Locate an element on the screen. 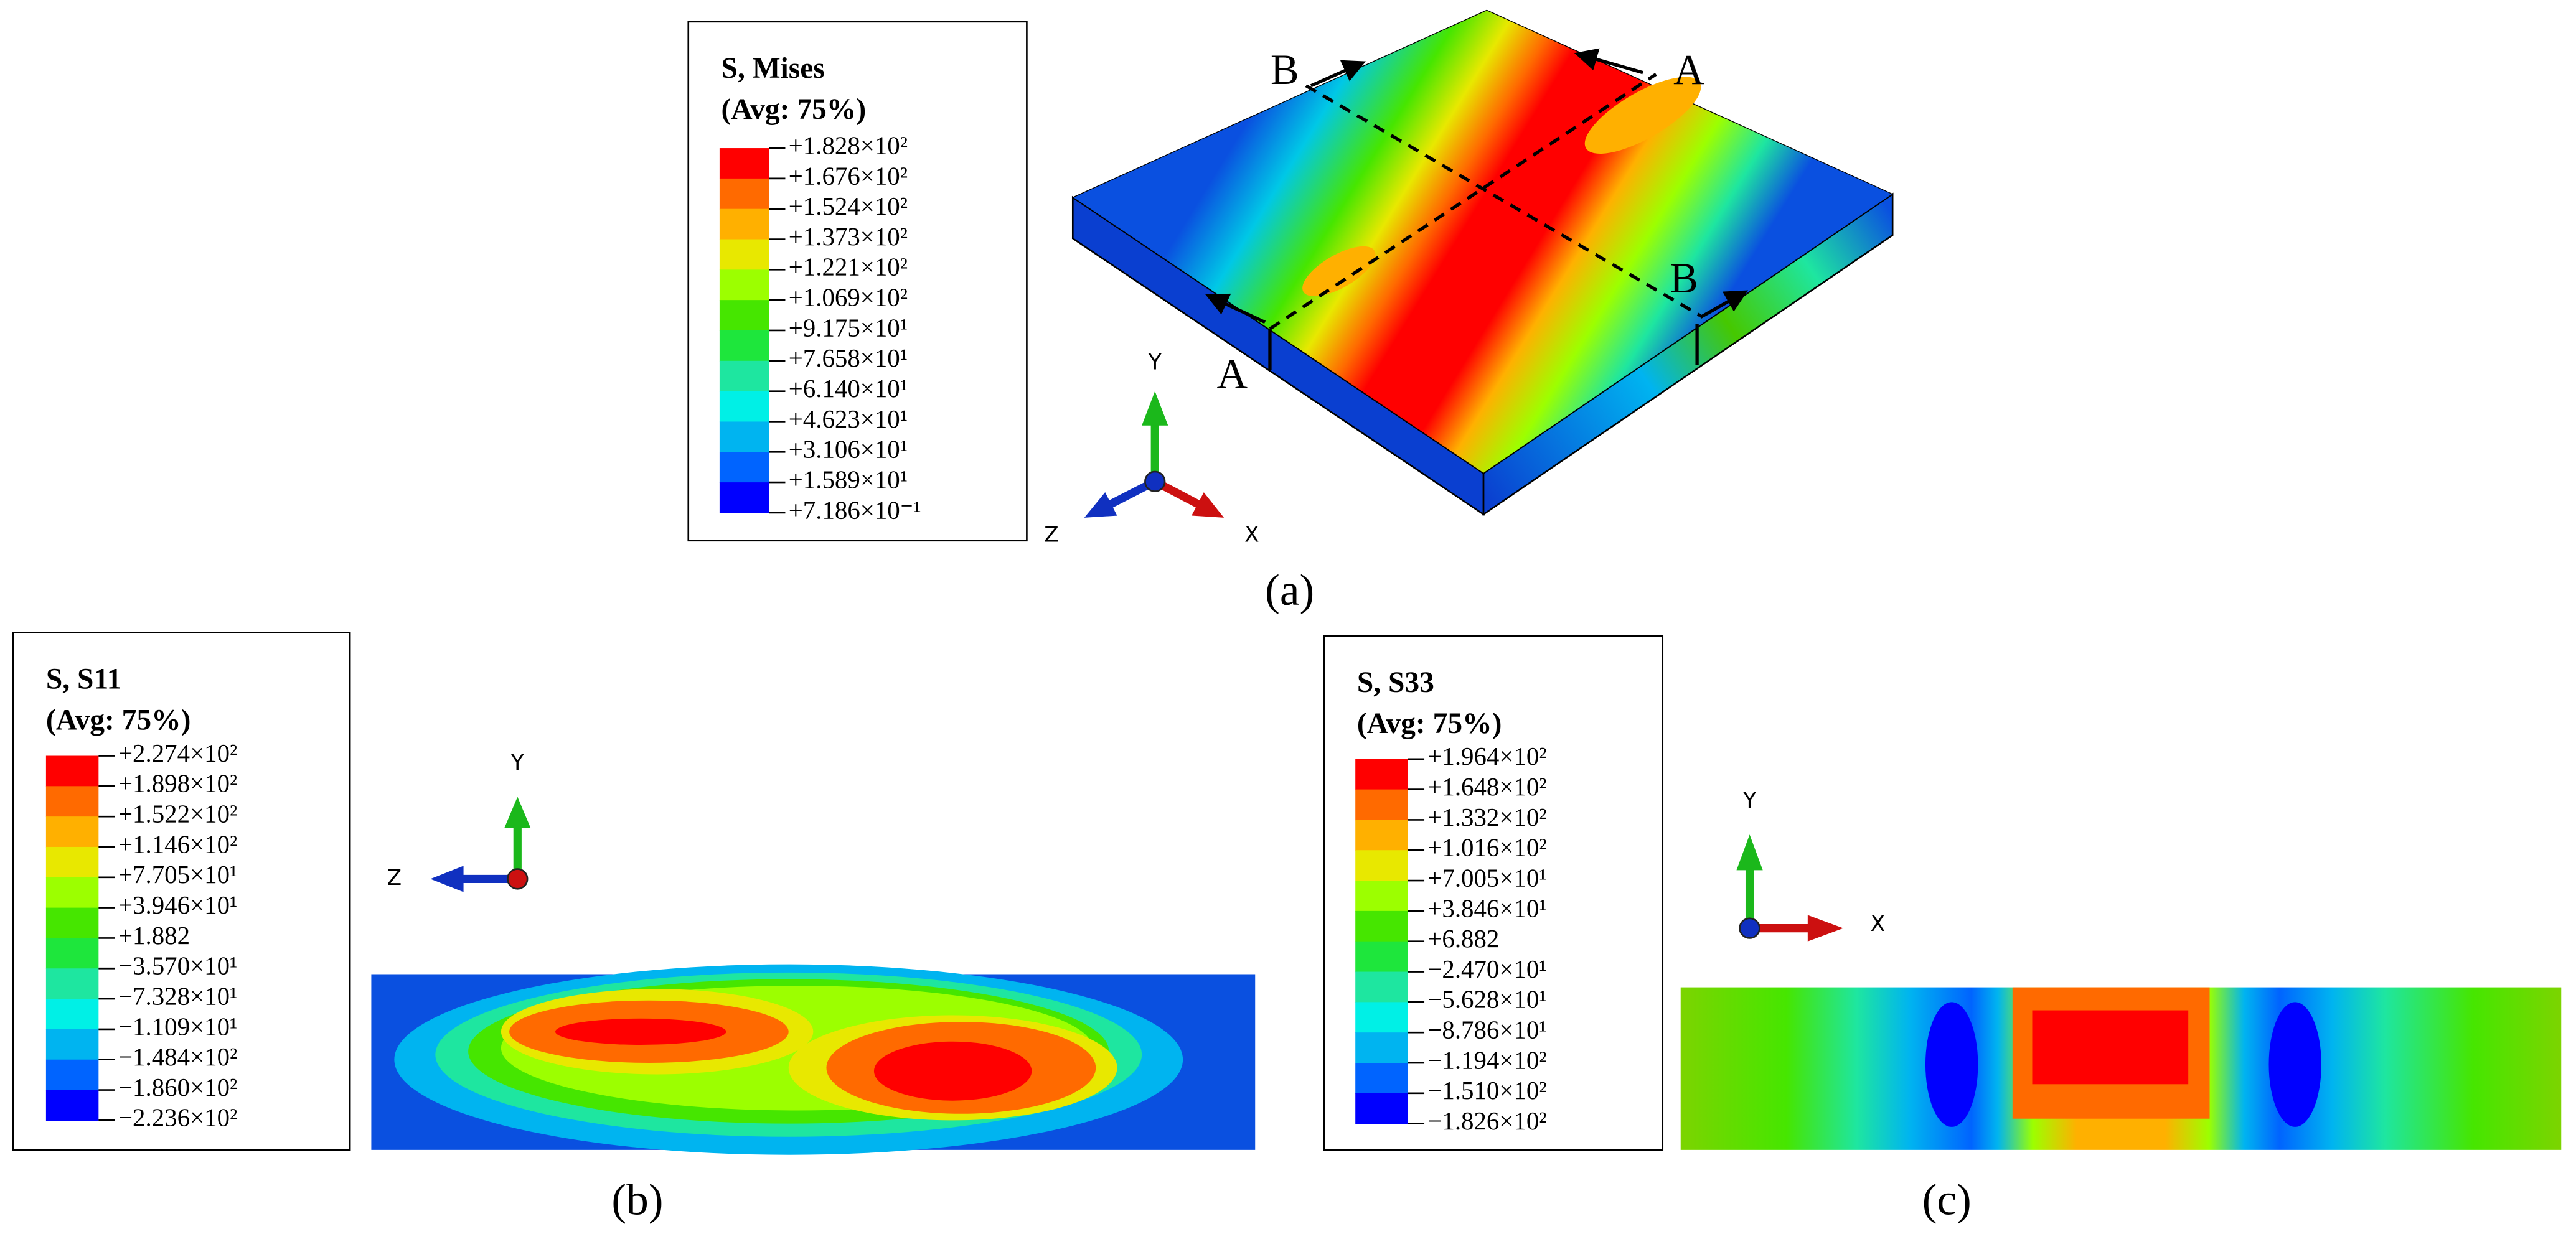  legend-value: +1.069×10² is located at coordinates (848, 298).